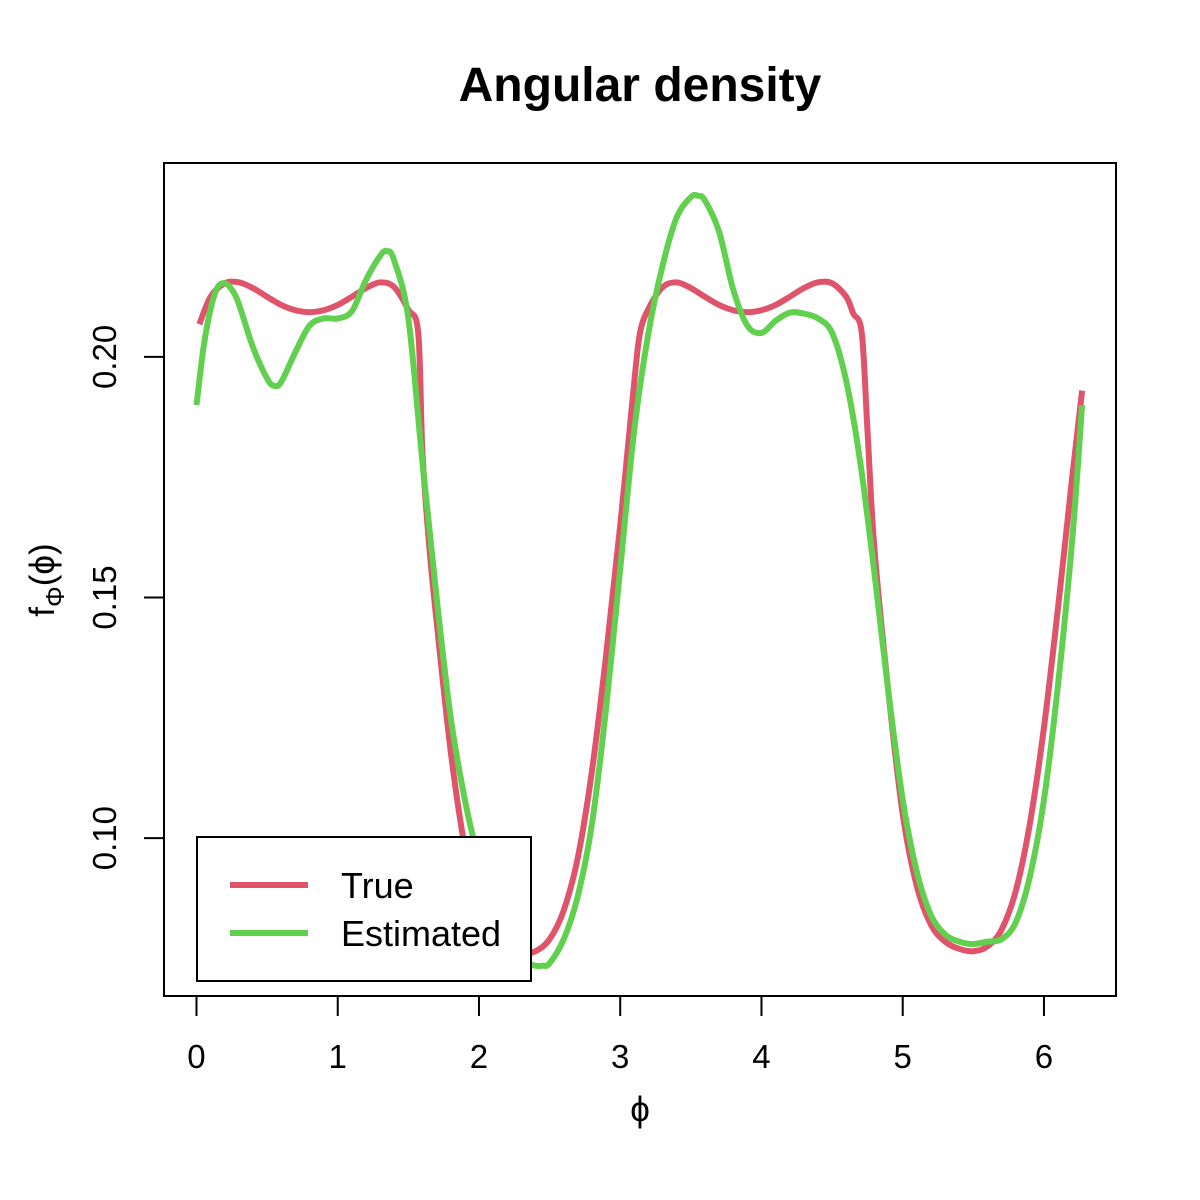  What do you see at coordinates (104, 838) in the screenshot?
I see `y-tick-label-0: 0.10` at bounding box center [104, 838].